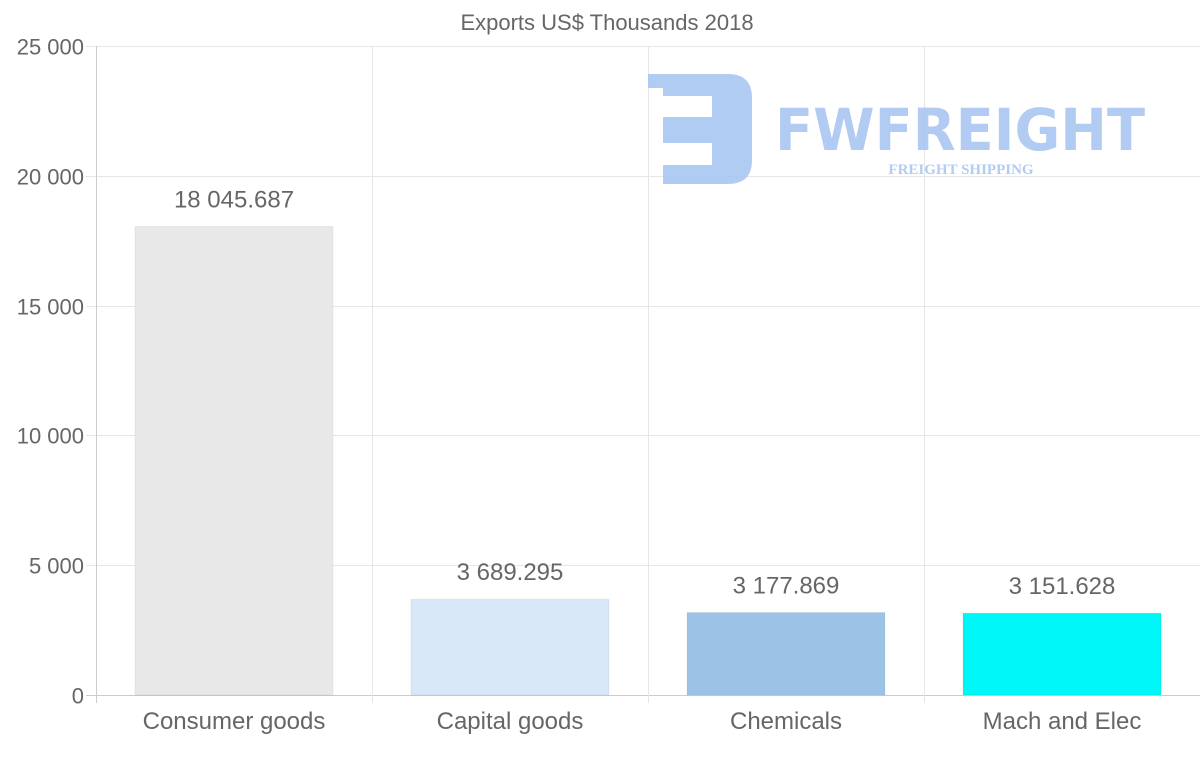 This screenshot has width=1200, height=763. Describe the element at coordinates (510, 572) in the screenshot. I see `data-label: 3 689.295` at that location.